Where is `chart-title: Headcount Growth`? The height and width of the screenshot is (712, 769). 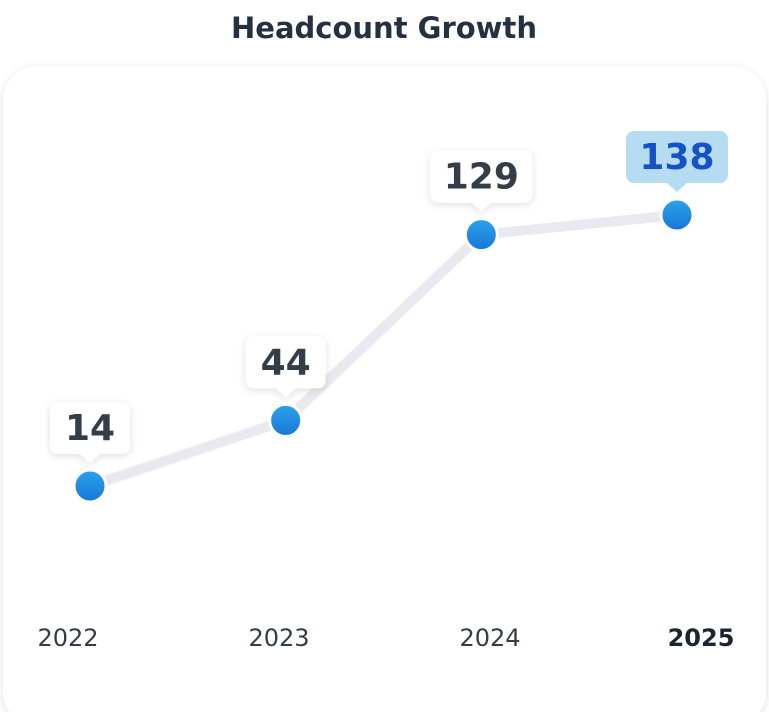
chart-title: Headcount Growth is located at coordinates (384, 28).